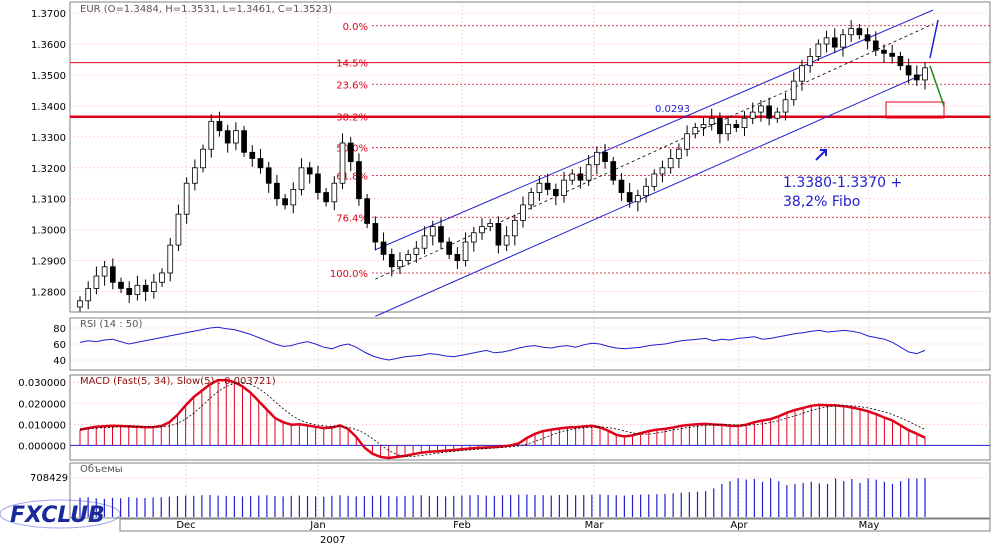 The width and height of the screenshot is (997, 549). I want to click on fib-level-label: 100.0%, so click(349, 274).